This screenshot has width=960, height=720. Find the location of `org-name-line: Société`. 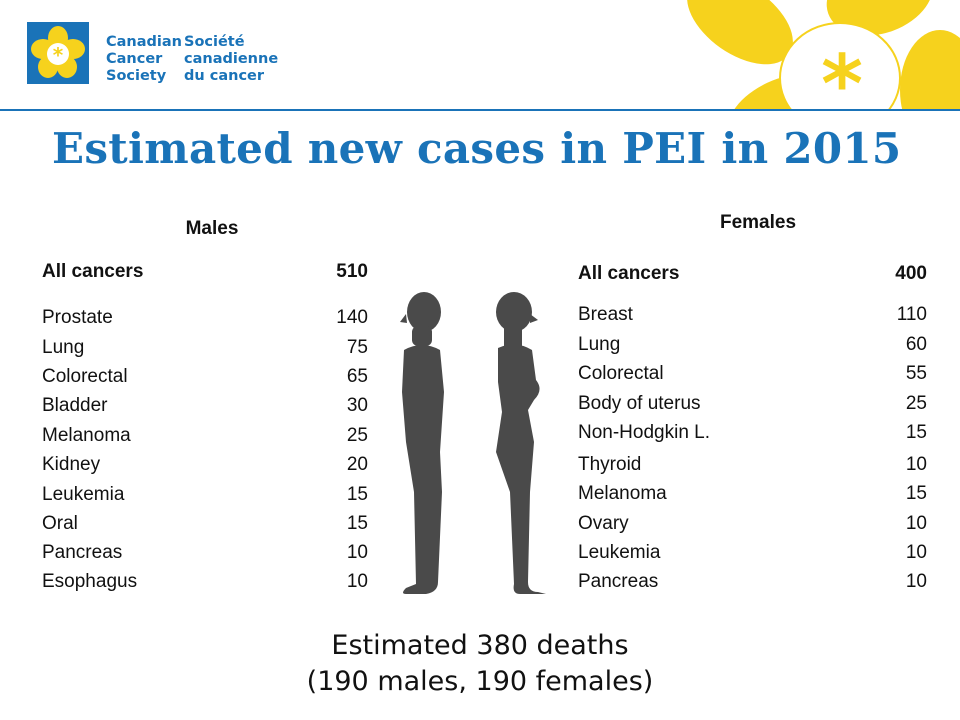

org-name-line: Société is located at coordinates (214, 42).